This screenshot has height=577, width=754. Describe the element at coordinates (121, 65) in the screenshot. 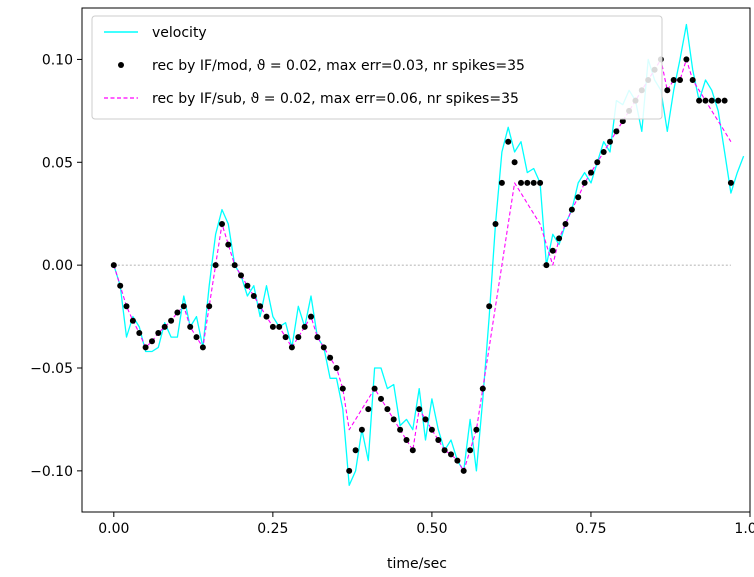

I see `legend-handle-mod` at that location.